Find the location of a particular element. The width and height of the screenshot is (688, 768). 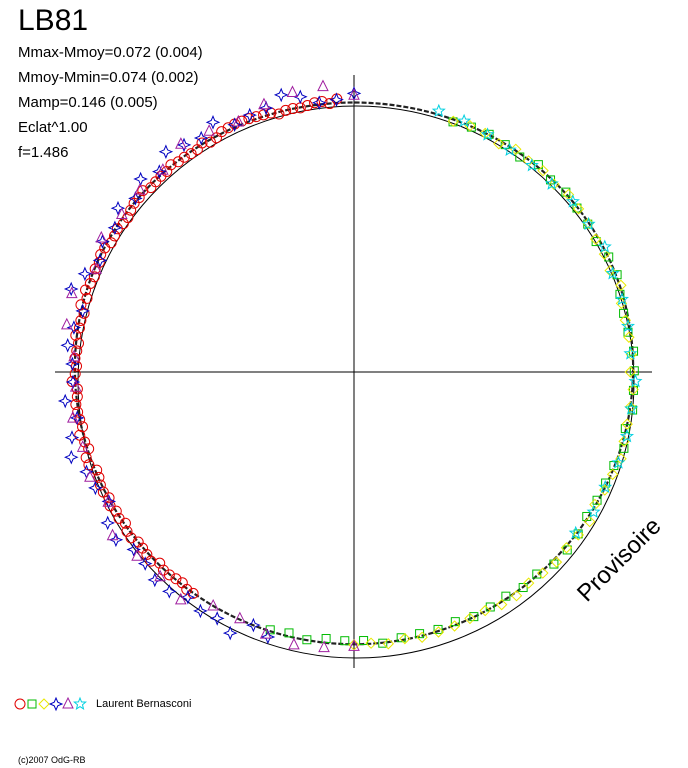

stat-amplitude: Mamp=0.146 (0.005) is located at coordinates (88, 102).